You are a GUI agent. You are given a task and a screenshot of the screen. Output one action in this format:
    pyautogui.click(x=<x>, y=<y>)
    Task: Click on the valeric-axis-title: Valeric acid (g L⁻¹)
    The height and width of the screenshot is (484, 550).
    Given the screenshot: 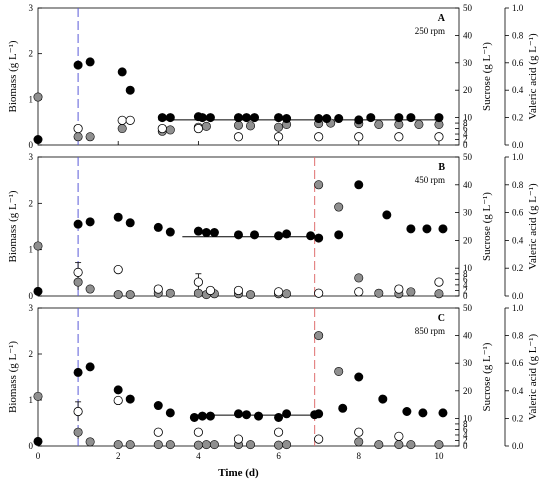 What is the action you would take?
    pyautogui.click(x=533, y=76)
    